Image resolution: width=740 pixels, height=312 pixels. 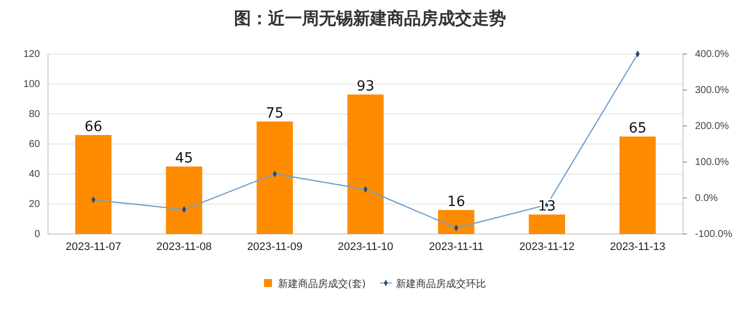 I want to click on data-label: 16, so click(x=456, y=202).